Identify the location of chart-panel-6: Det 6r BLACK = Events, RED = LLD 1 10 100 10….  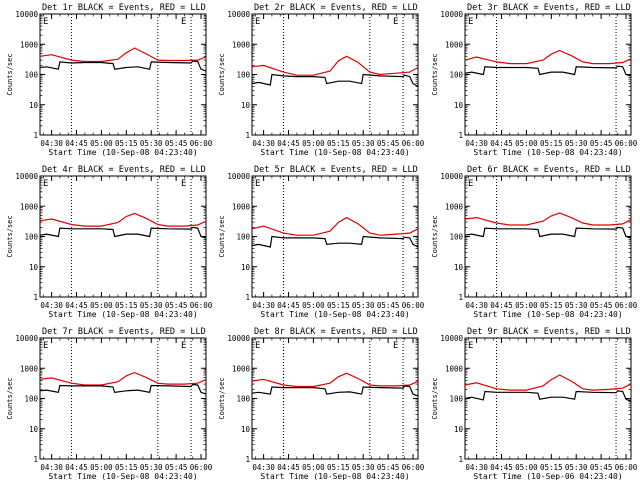
(534, 242).